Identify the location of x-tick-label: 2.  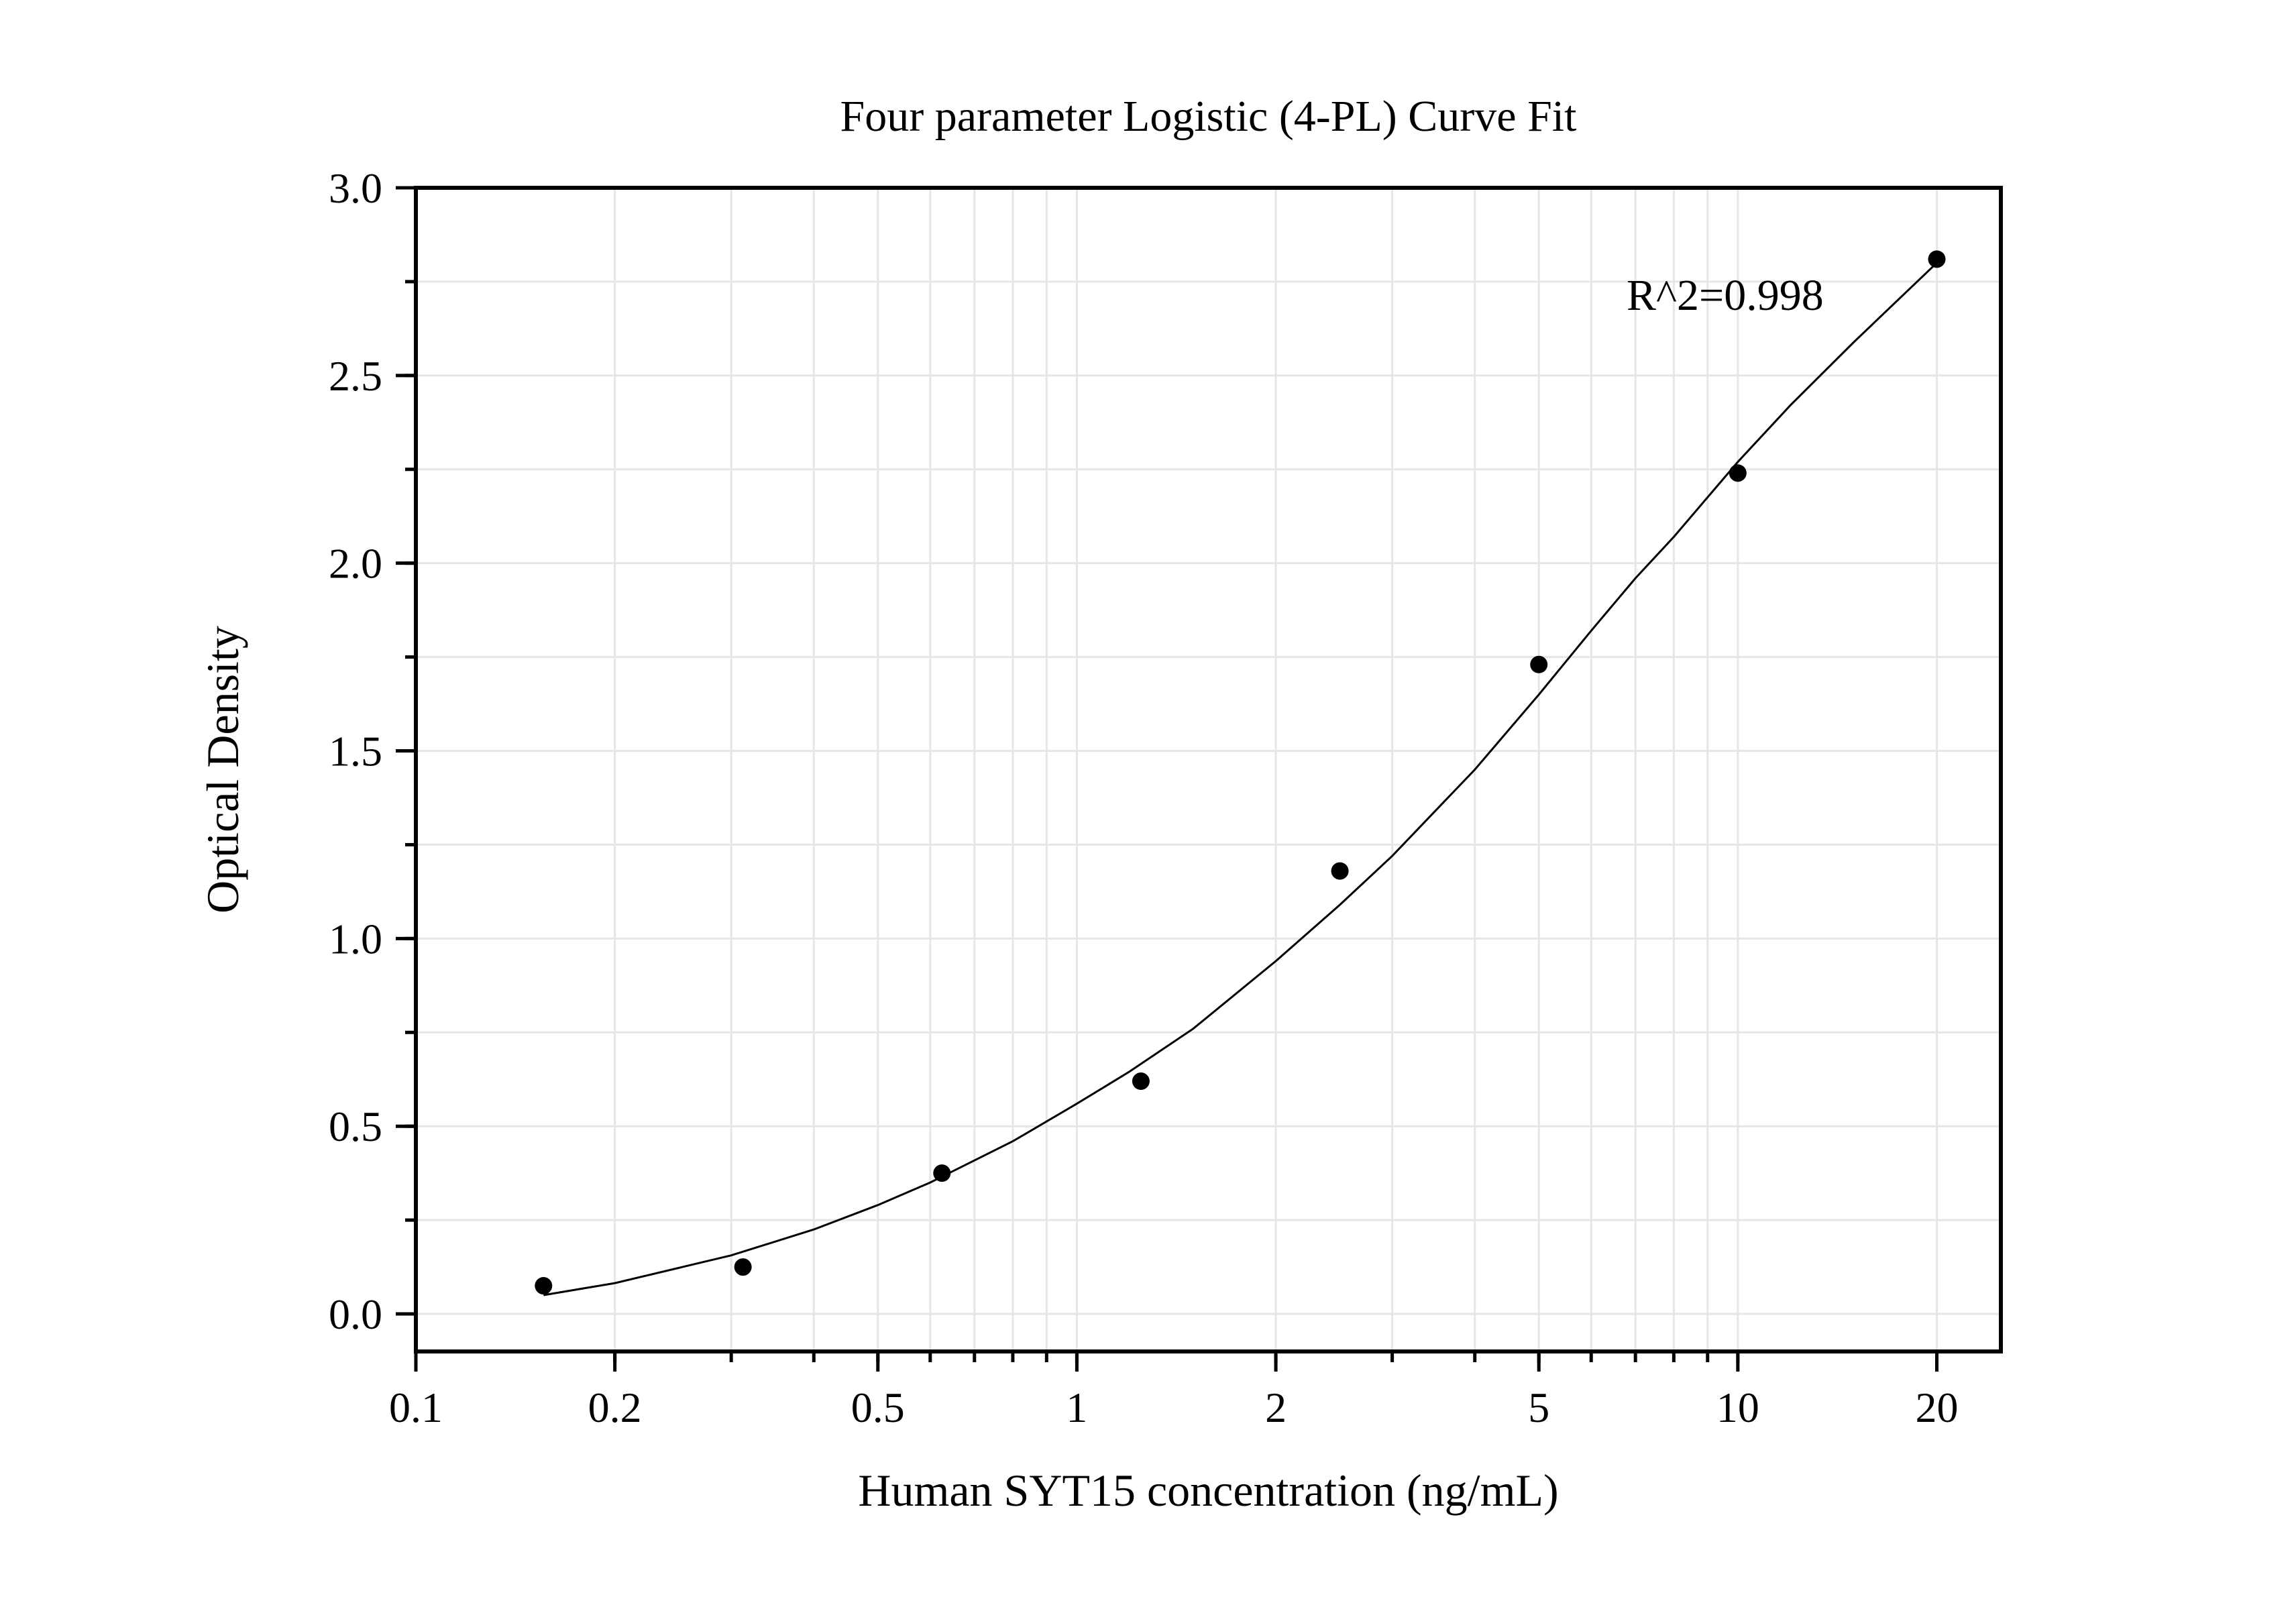
(1276, 1408).